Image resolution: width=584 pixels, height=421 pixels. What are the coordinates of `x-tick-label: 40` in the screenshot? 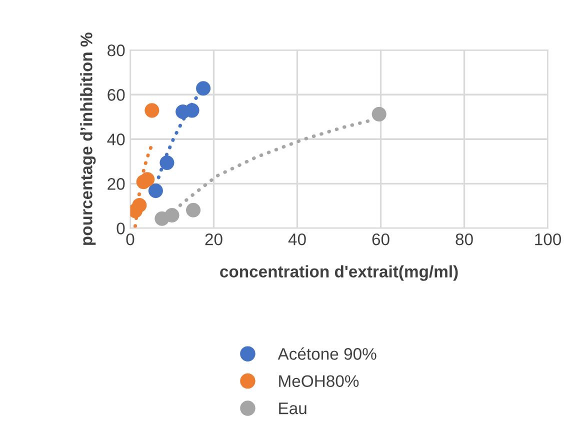 It's located at (297, 239).